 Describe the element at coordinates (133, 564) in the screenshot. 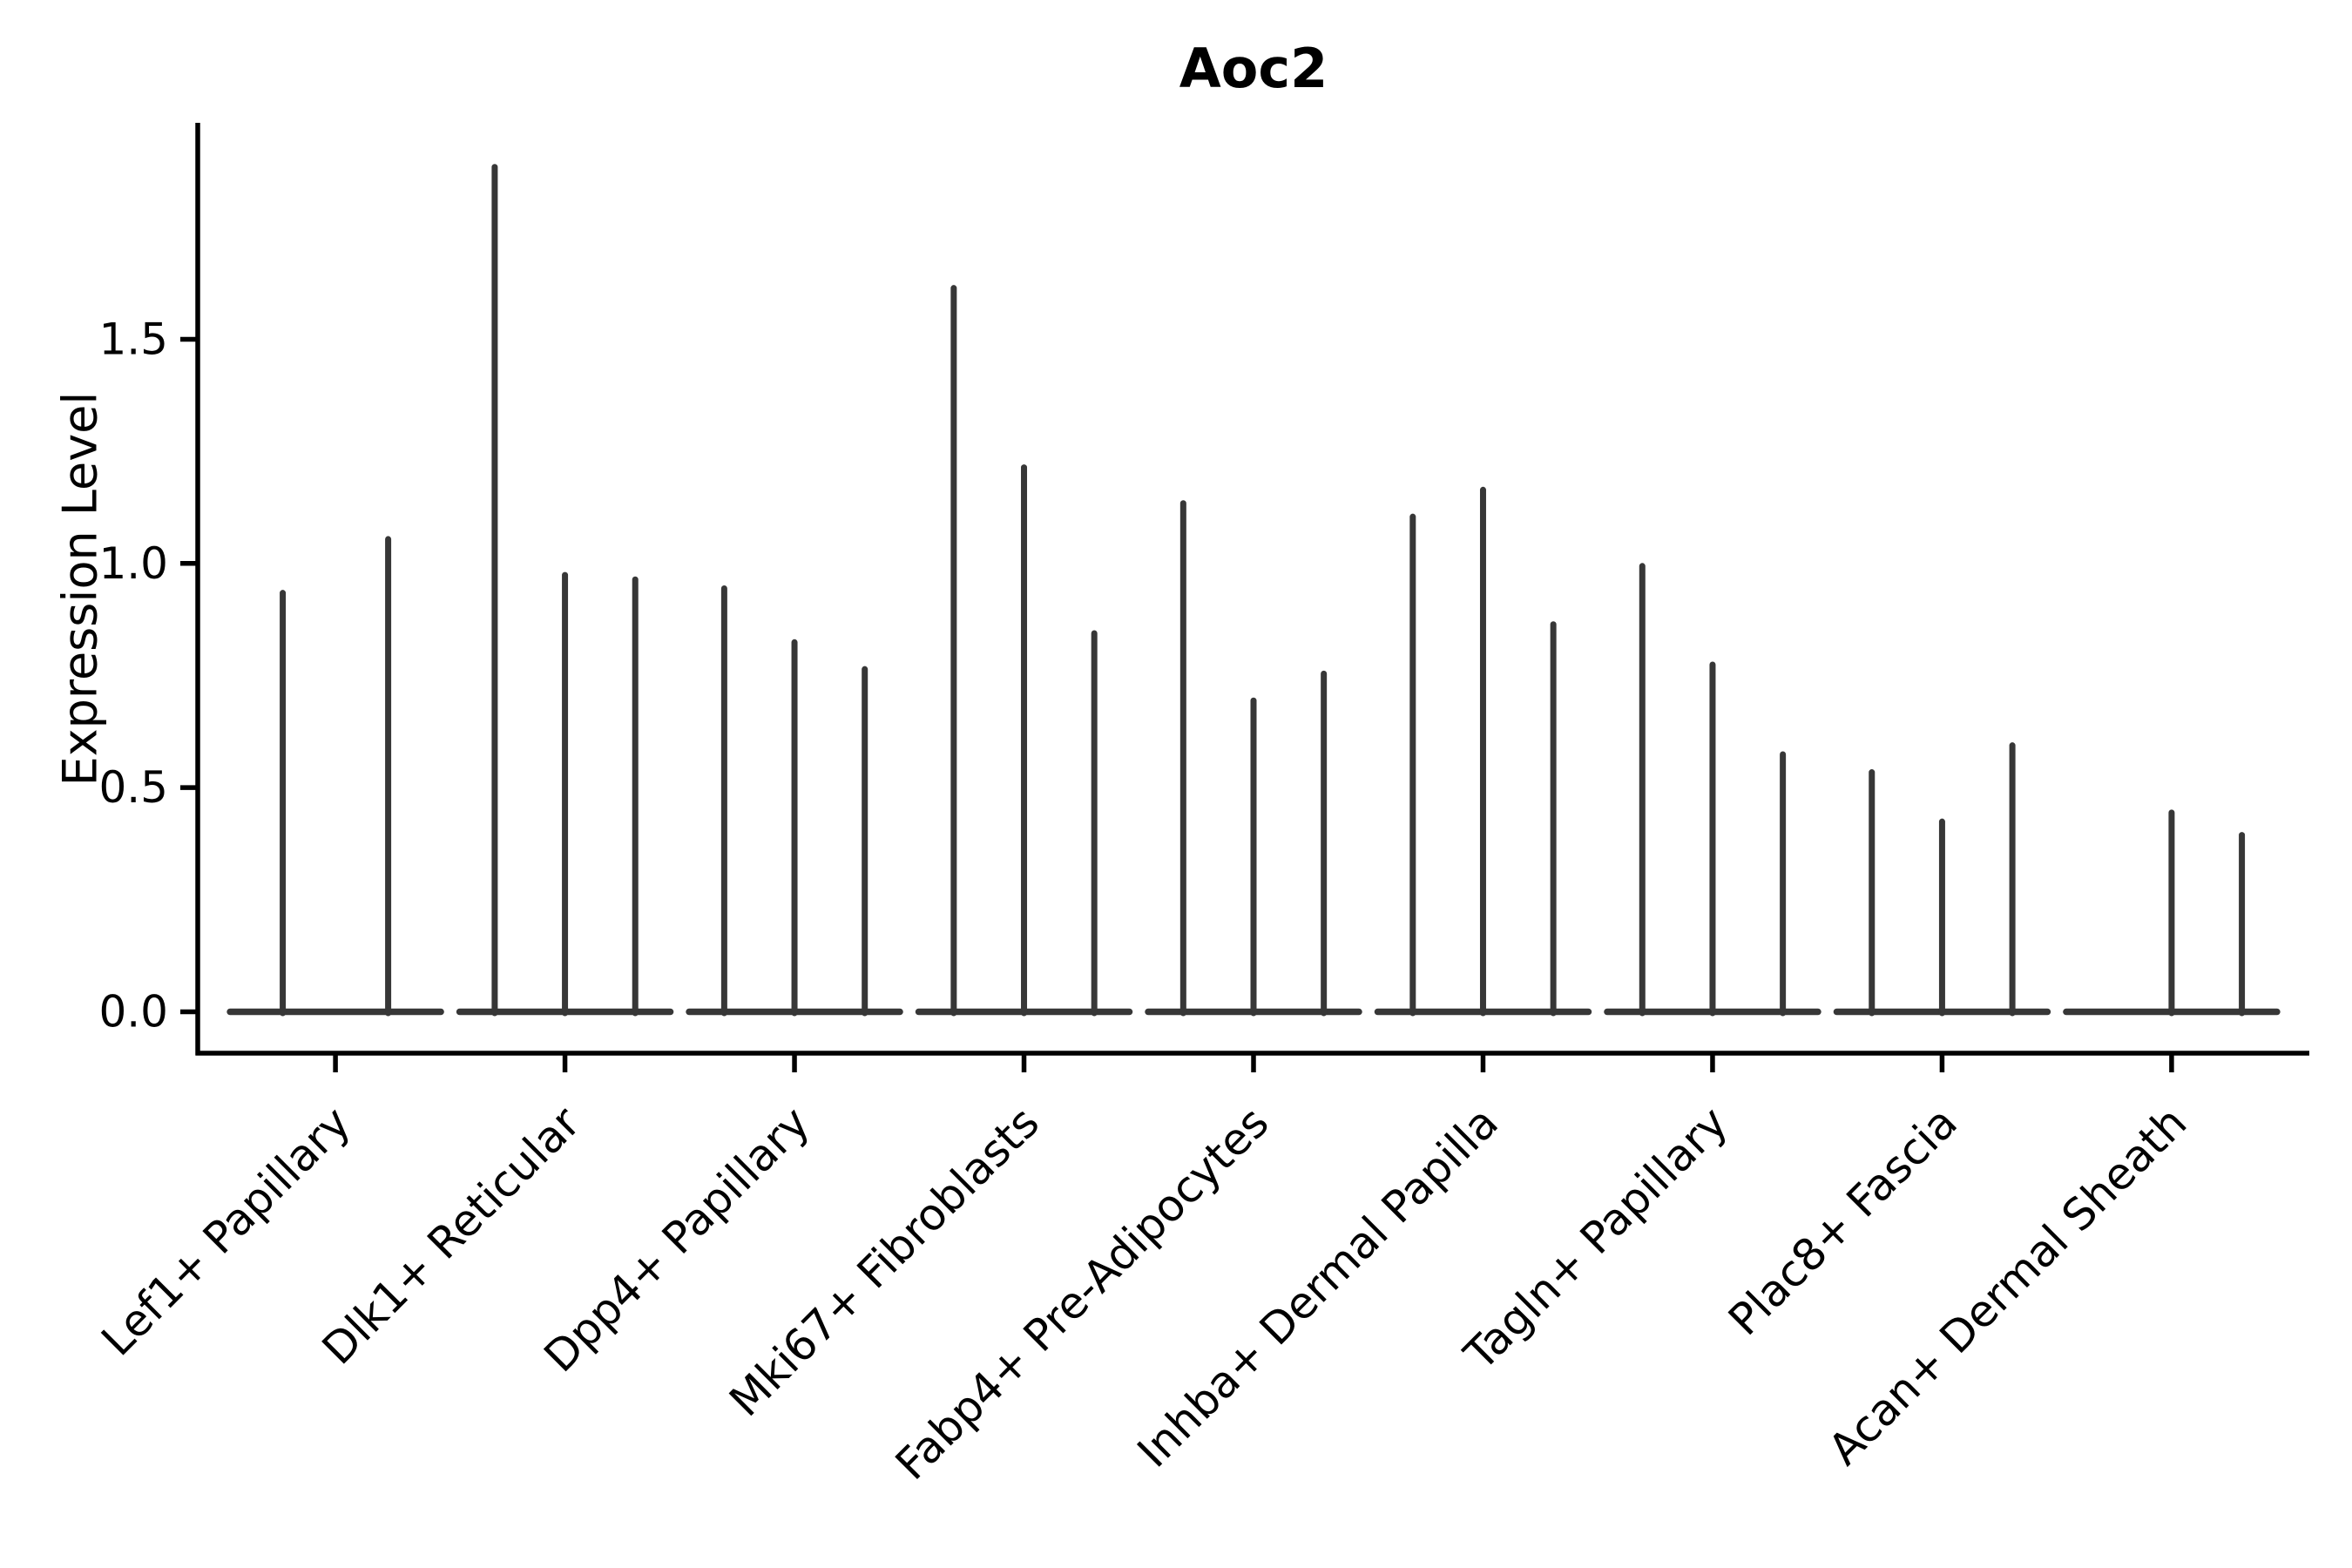

I see `y-tick-label: 1.0` at that location.